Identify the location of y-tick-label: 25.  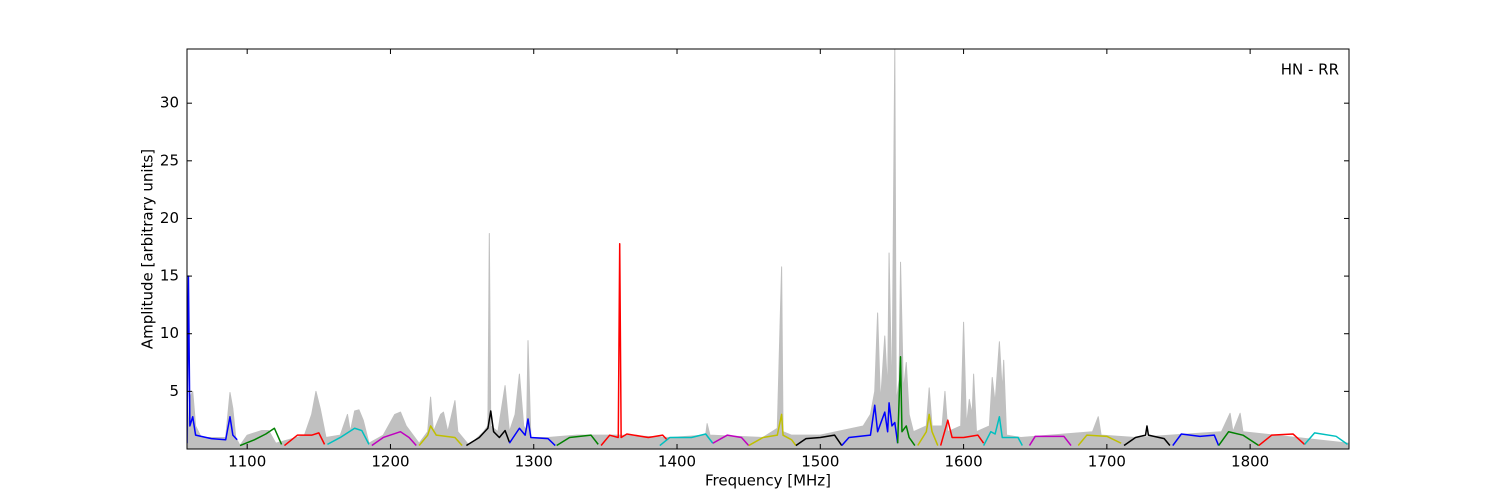
(169, 160).